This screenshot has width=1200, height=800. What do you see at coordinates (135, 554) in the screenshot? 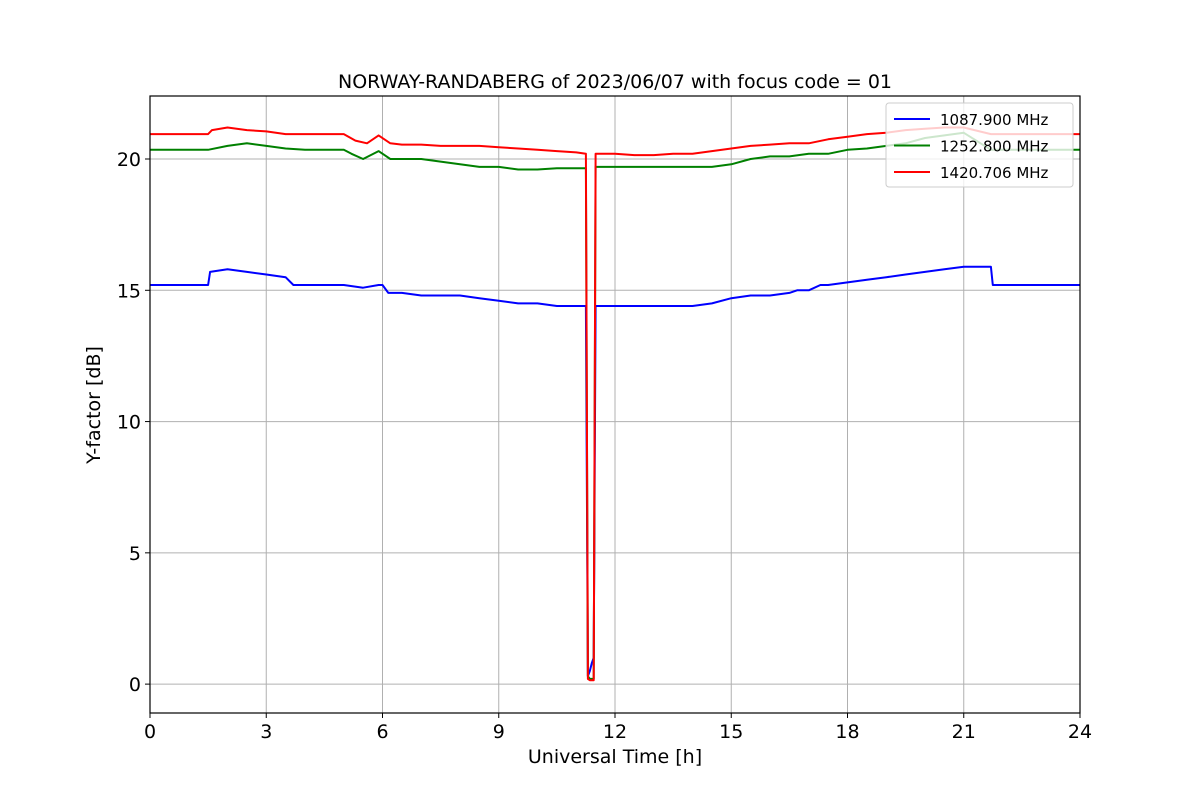
I see `y-tick-label: 5` at bounding box center [135, 554].